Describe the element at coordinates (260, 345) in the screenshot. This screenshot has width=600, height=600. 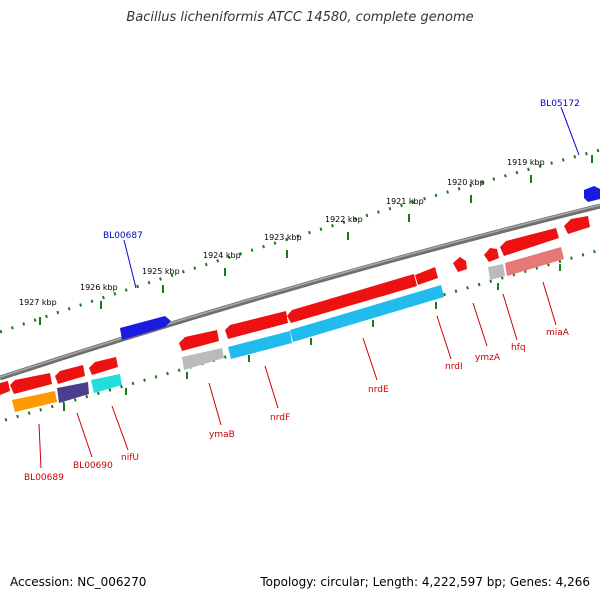
I see `gene-nrdF` at that location.